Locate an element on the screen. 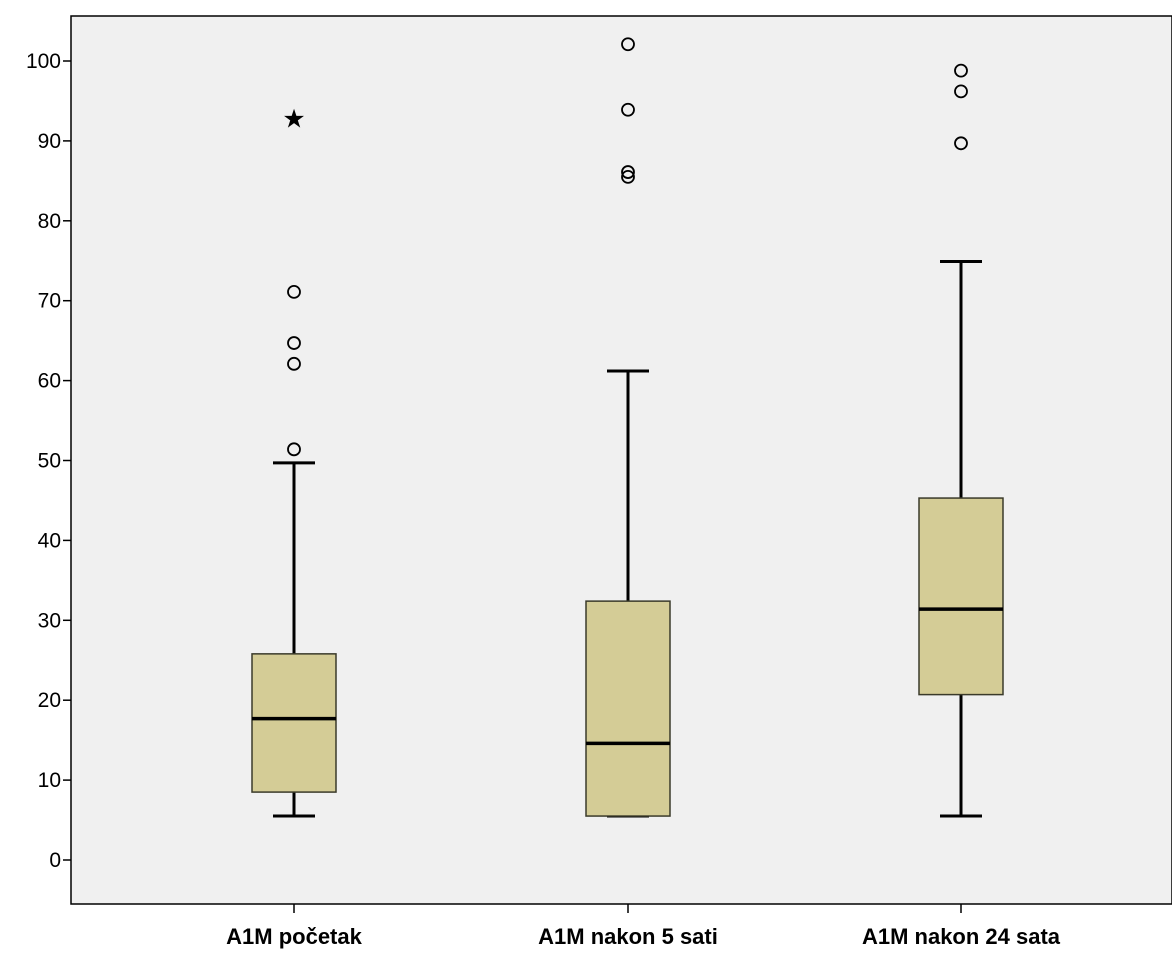 This screenshot has width=1172, height=956. y-tick-label: 0 is located at coordinates (55, 860).